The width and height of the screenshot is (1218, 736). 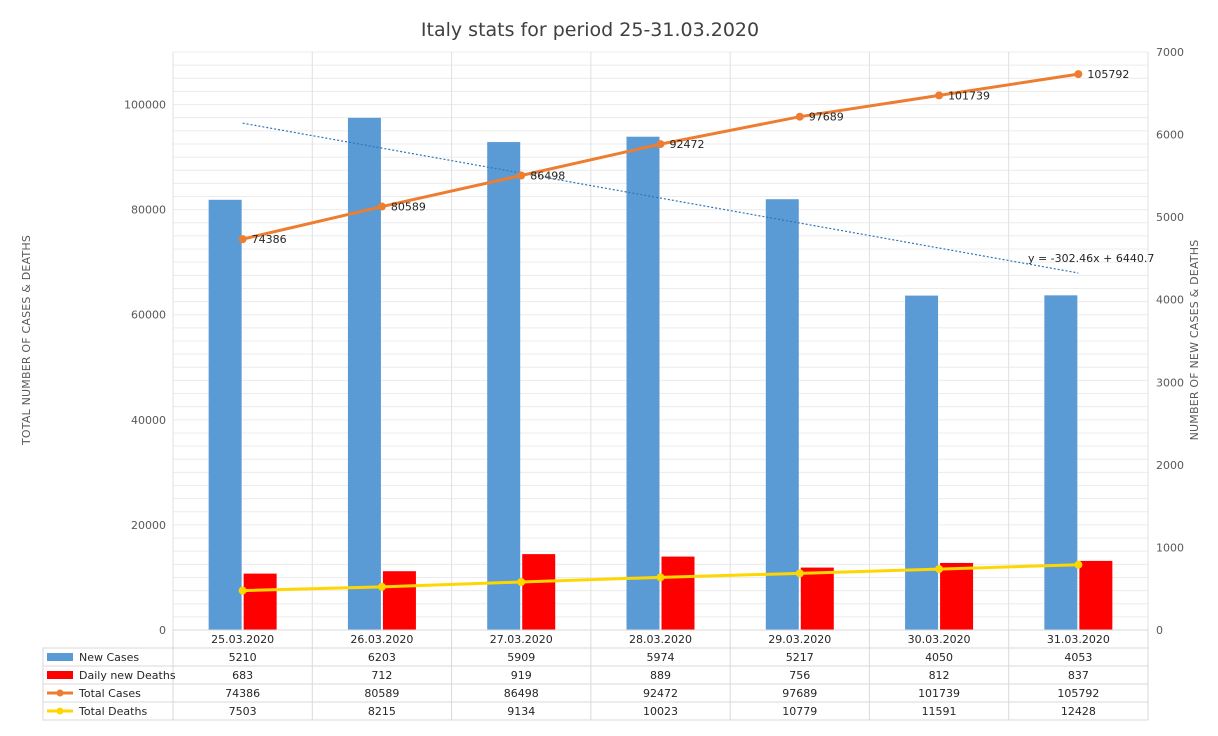 I want to click on y-tick-right-2000: 2000, so click(x=1170, y=465).